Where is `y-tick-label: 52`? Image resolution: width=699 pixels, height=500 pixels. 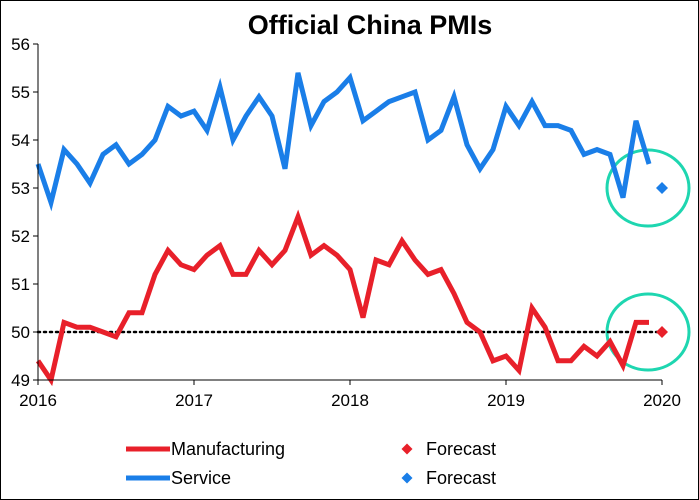 y-tick-label: 52 is located at coordinates (20, 236).